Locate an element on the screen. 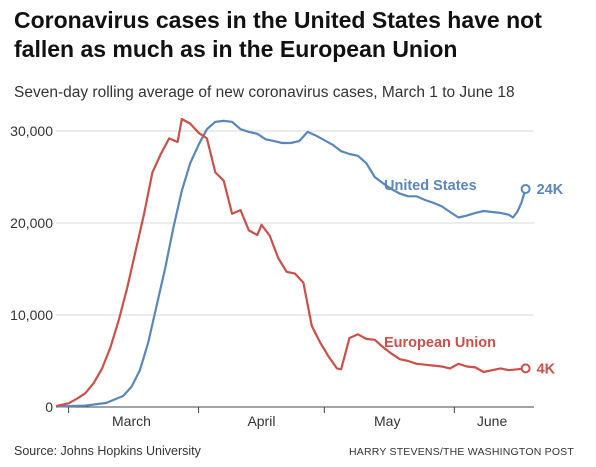 The image size is (596, 467). united-states-end-marker is located at coordinates (525, 188).